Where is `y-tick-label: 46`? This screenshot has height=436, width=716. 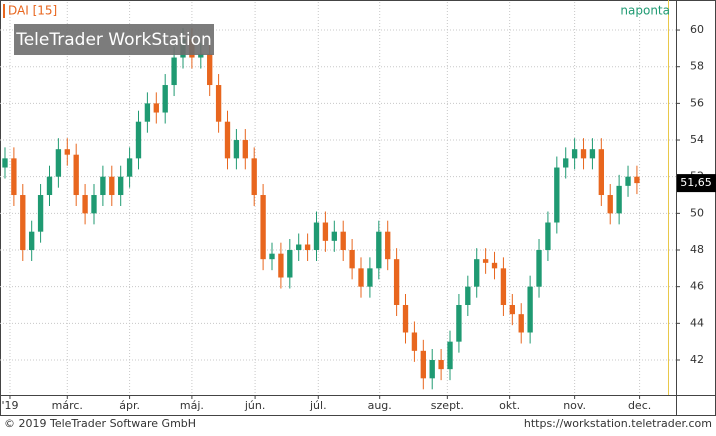
y-tick-label: 46 is located at coordinates (697, 286).